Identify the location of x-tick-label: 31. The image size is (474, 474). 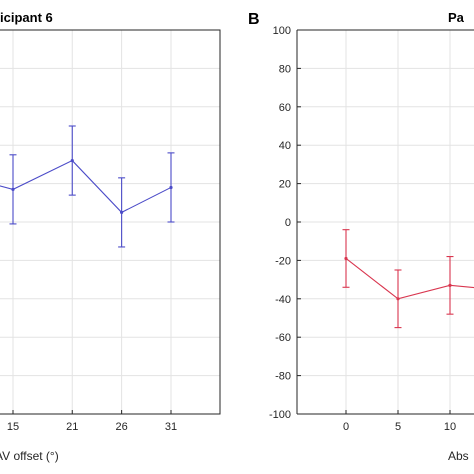
(171, 427).